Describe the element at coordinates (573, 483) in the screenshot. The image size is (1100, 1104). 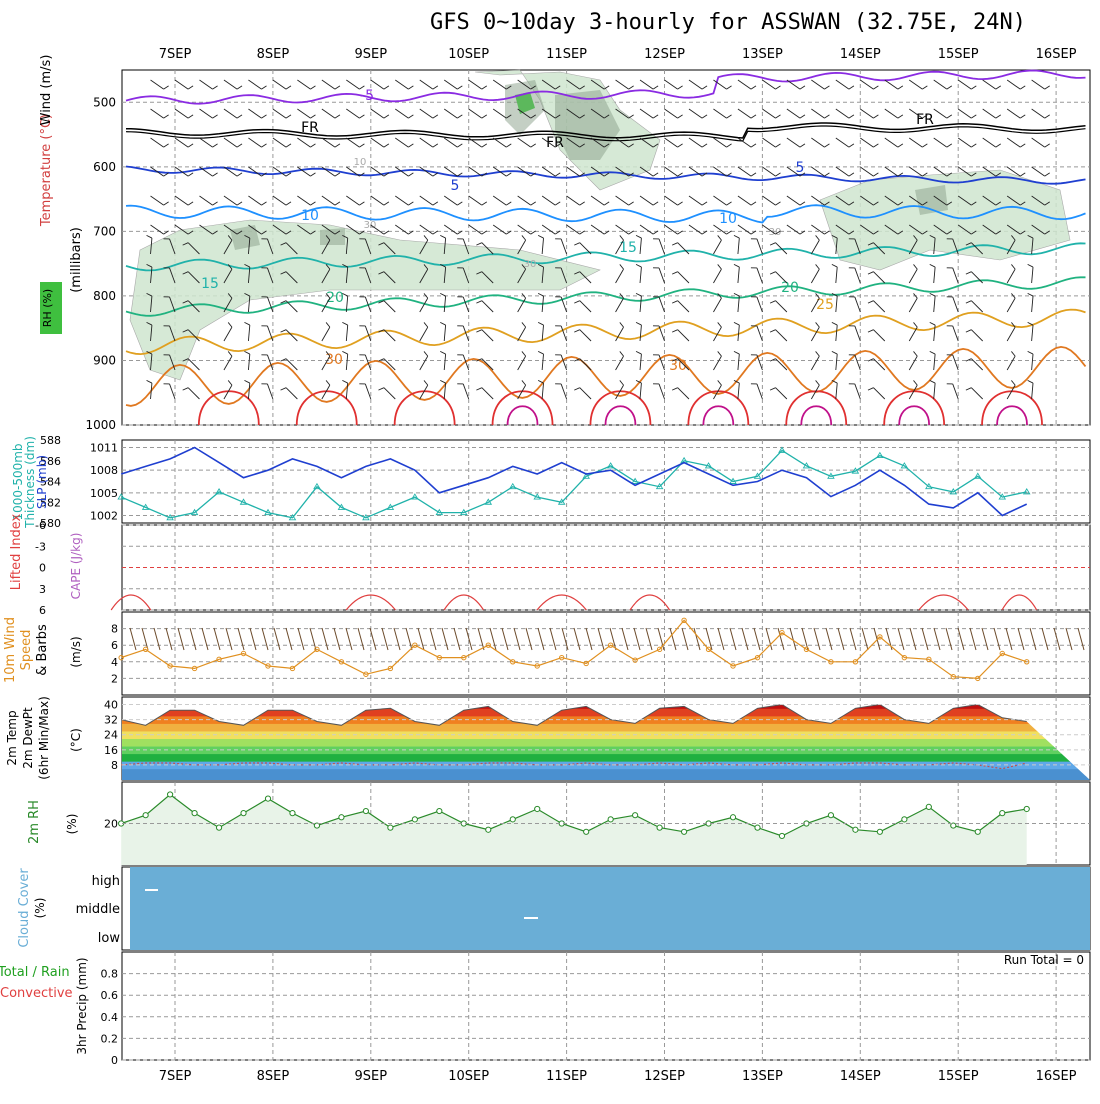
I see `thickness-line` at that location.